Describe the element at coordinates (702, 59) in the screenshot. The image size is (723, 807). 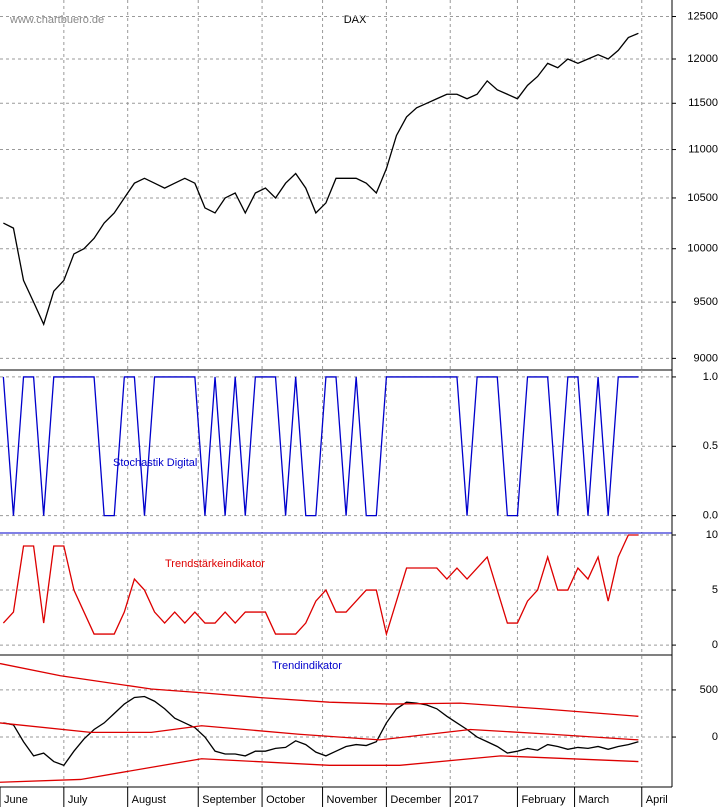
I see `y-tick-label: 12000` at that location.